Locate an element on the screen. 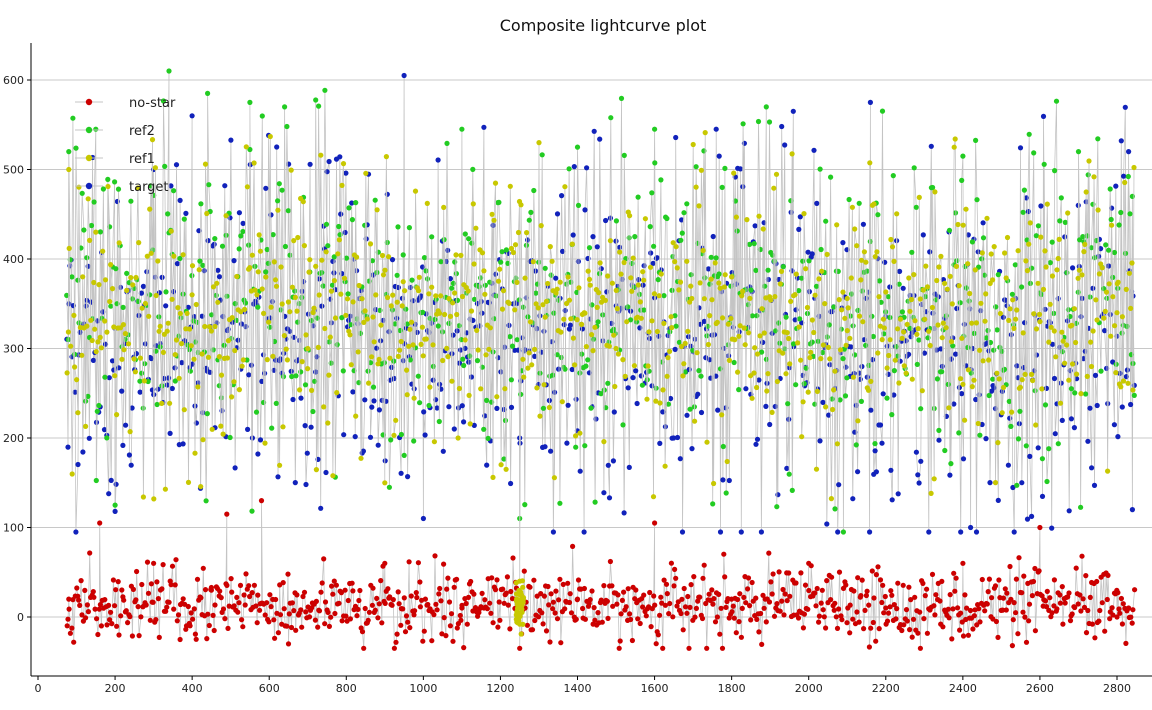  legend-marker is located at coordinates (89, 186).